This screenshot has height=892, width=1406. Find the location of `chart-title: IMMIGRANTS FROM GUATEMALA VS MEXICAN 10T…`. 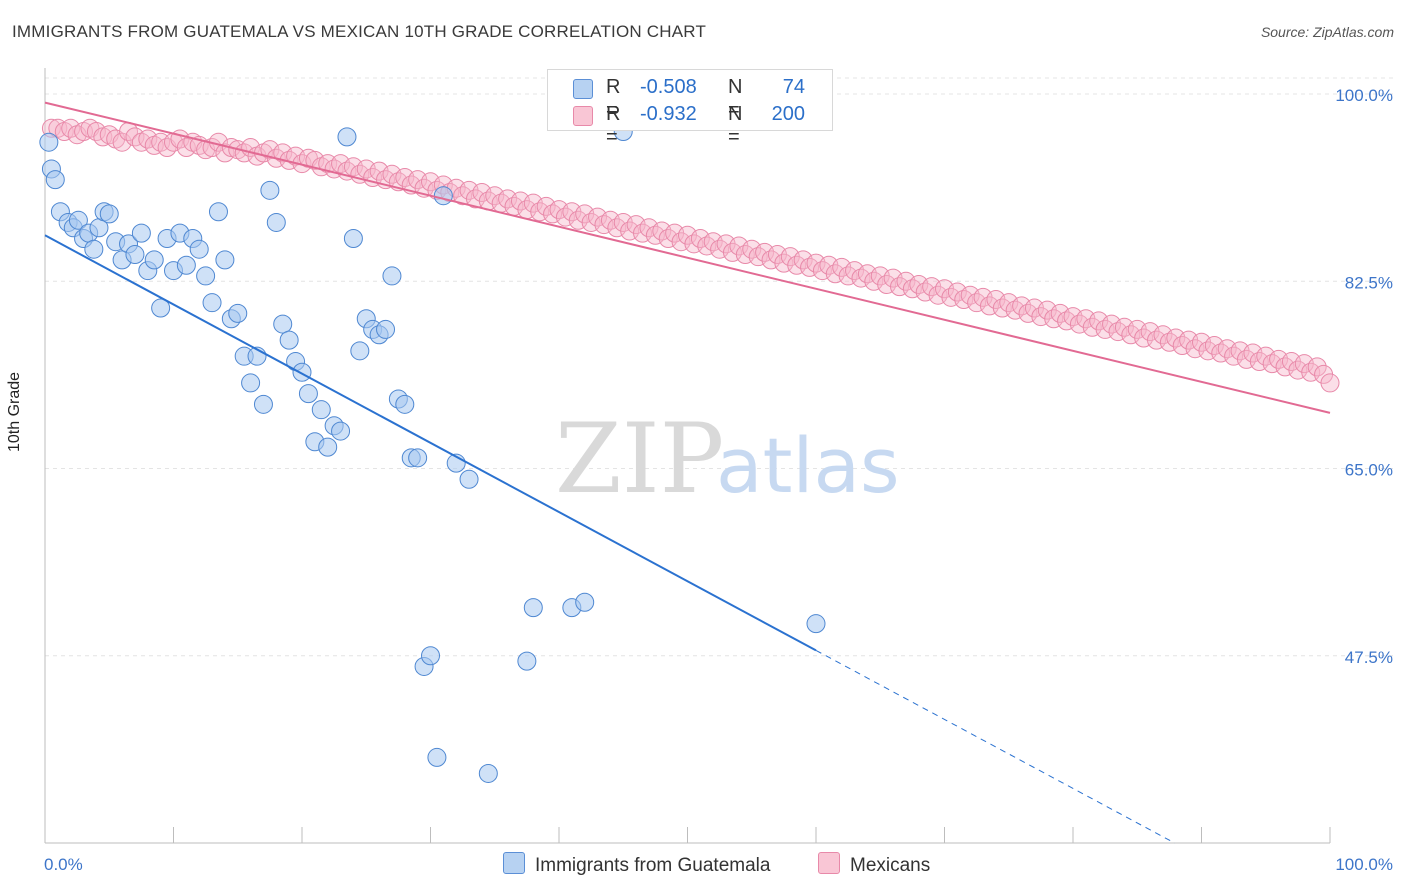

chart-title: IMMIGRANTS FROM GUATEMALA VS MEXICAN 10T… is located at coordinates (359, 31).